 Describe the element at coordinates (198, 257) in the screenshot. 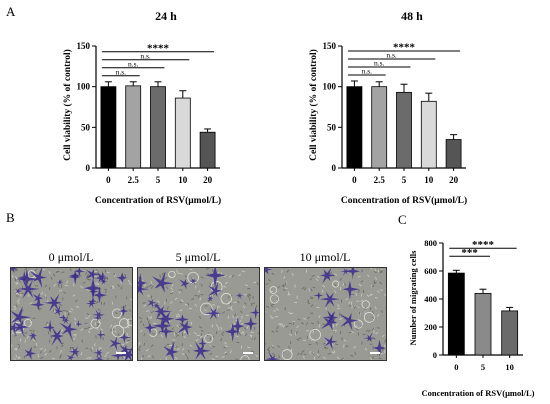

I see `micrograph-label-5: 5 μmol/L` at that location.